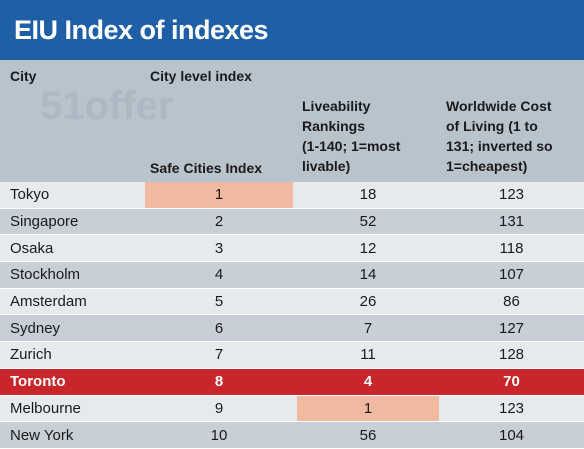  Describe the element at coordinates (31, 355) in the screenshot. I see `cell-city: Zurich` at that location.